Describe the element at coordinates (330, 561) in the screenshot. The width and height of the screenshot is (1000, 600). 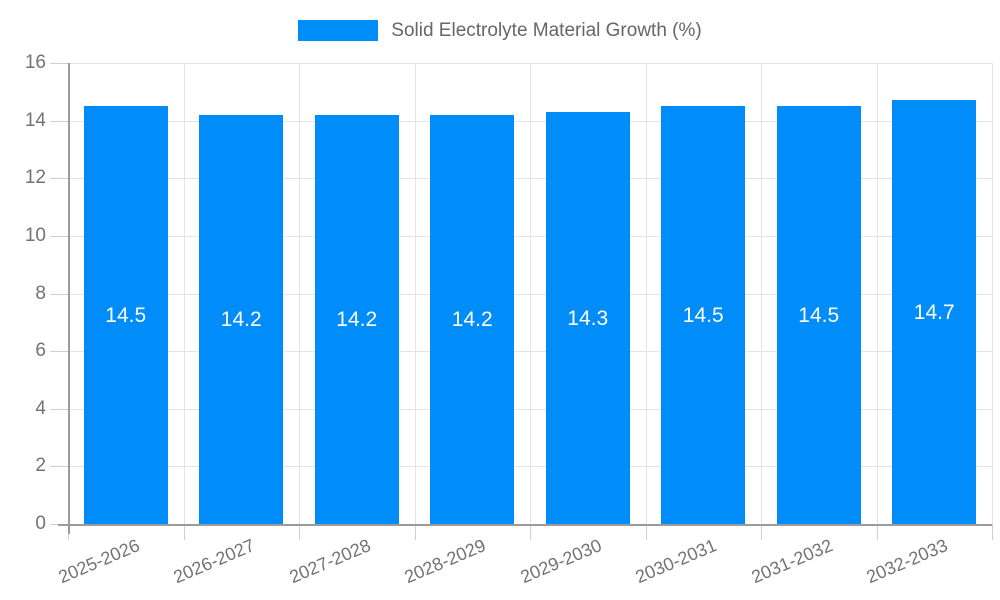
I see `x-axis-category-label: 2027-2028` at that location.